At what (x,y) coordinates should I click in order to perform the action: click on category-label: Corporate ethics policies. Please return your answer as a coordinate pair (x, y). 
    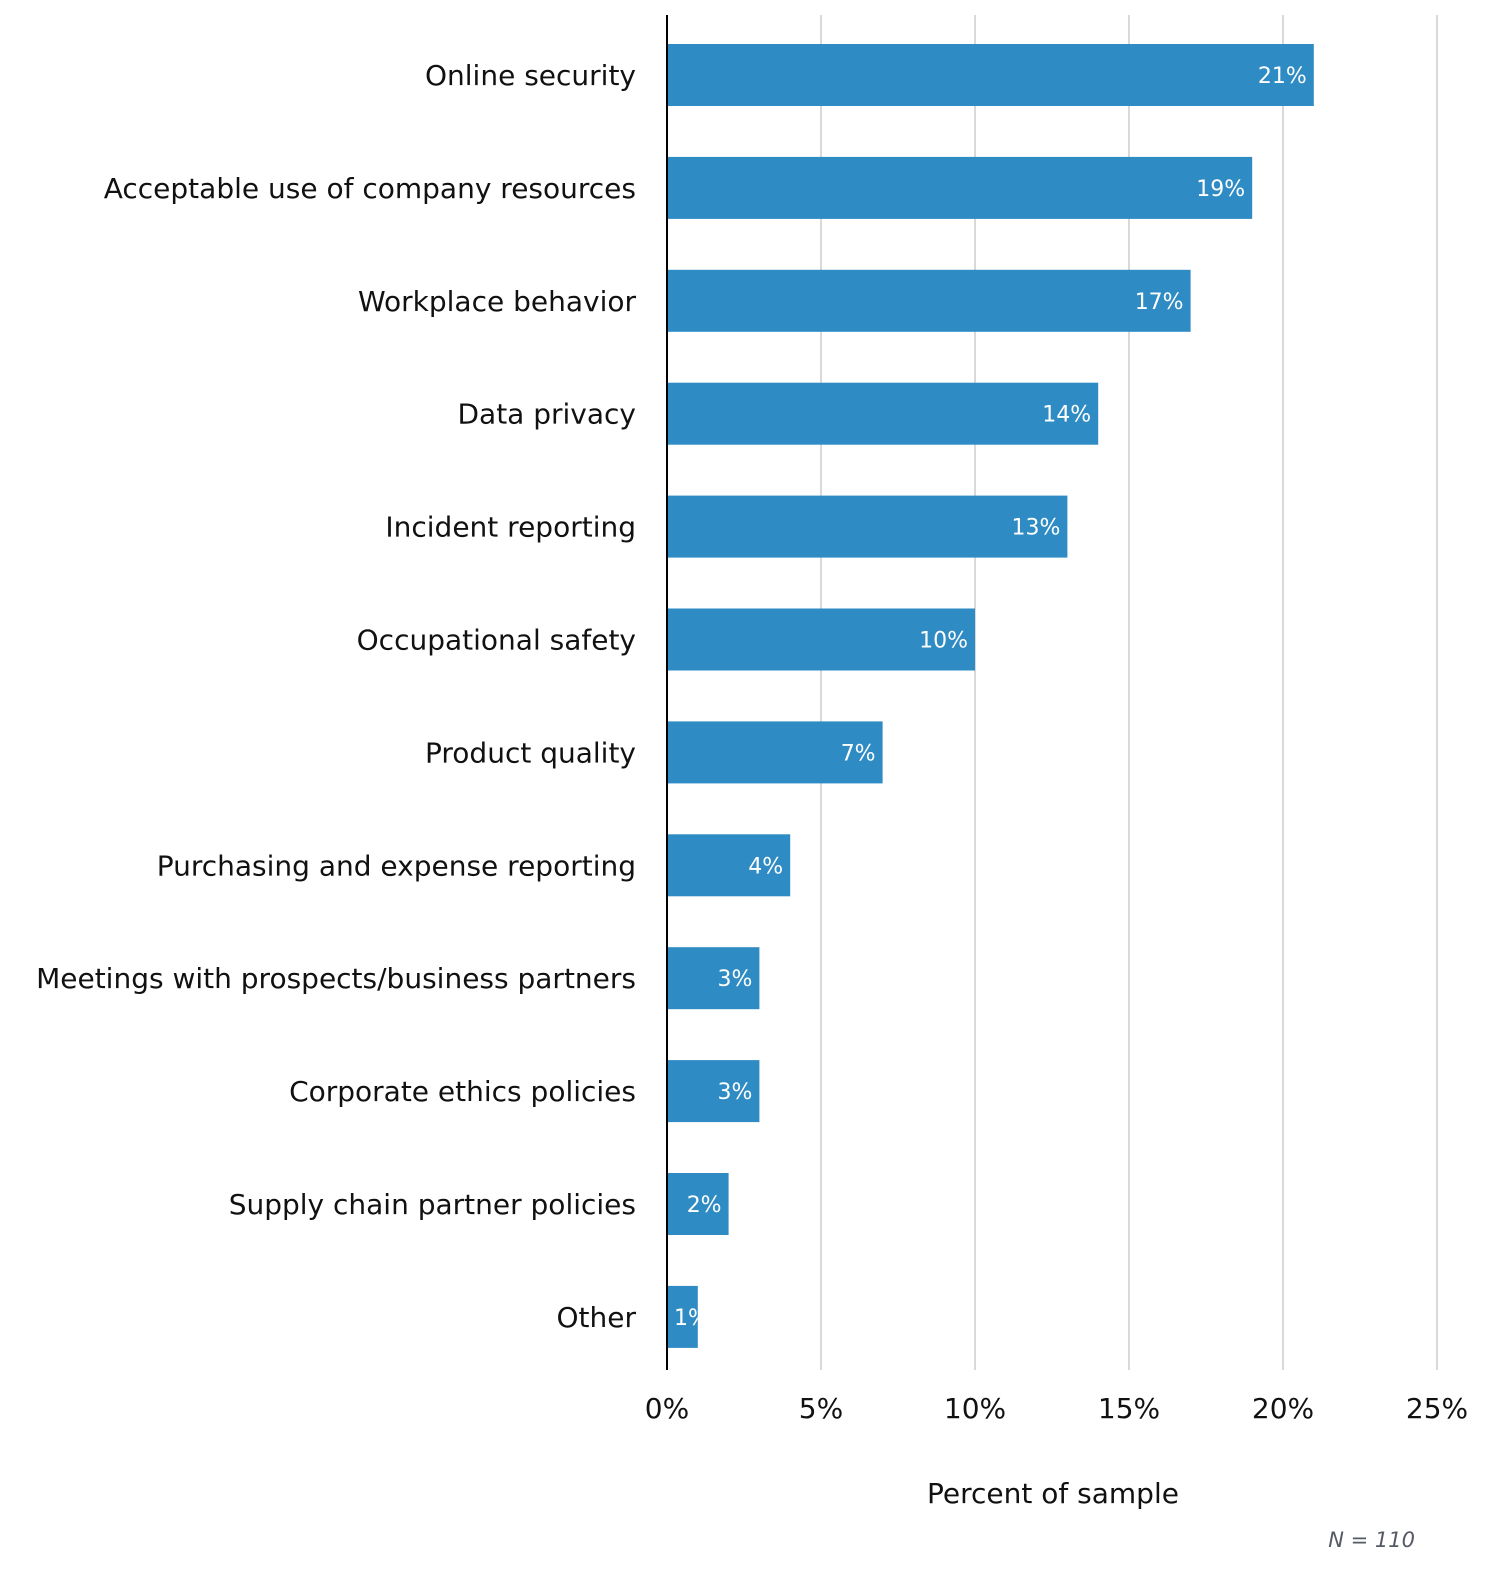
    Looking at the image, I should click on (462, 1091).